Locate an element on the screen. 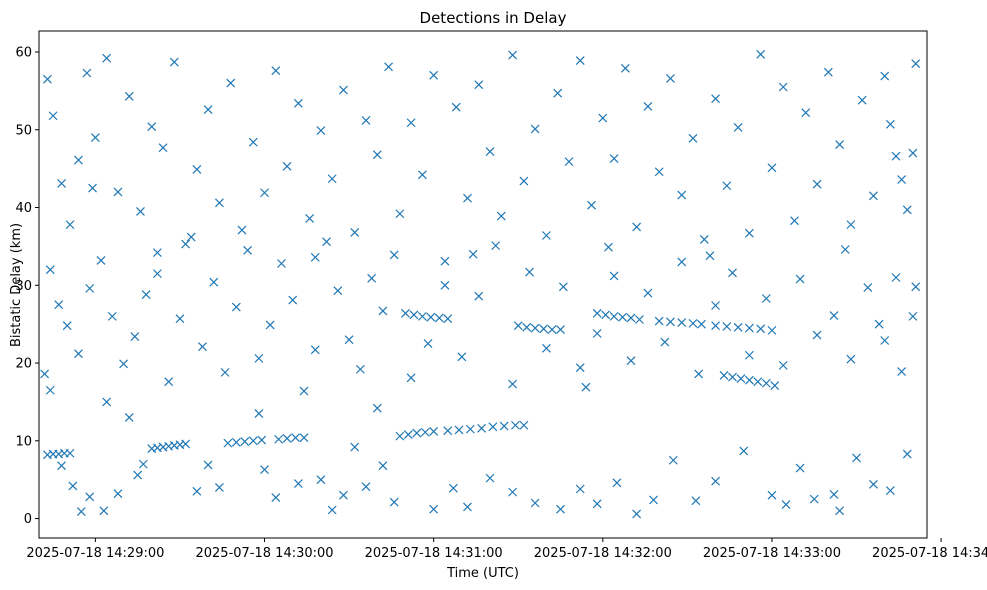 The height and width of the screenshot is (590, 987). y-tick-label: 0 is located at coordinates (28, 519).